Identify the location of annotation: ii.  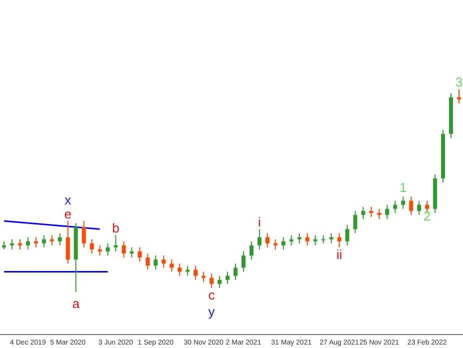
(339, 254).